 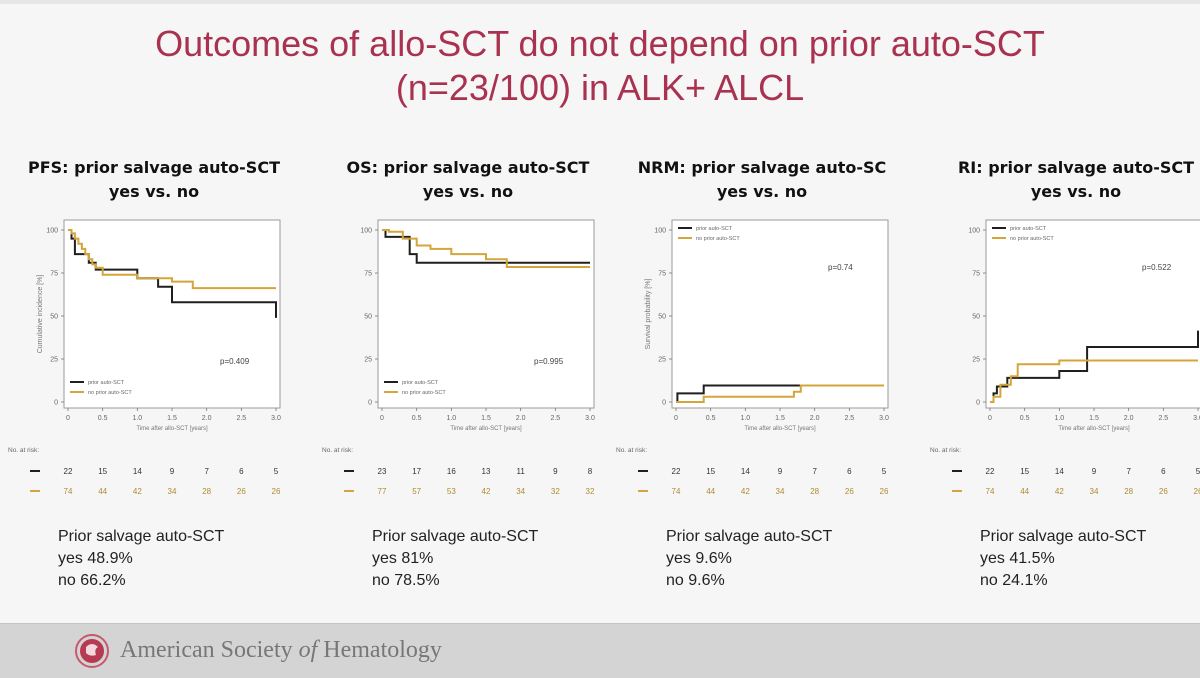 What do you see at coordinates (590, 418) in the screenshot?
I see `x-tick-label: 3.0` at bounding box center [590, 418].